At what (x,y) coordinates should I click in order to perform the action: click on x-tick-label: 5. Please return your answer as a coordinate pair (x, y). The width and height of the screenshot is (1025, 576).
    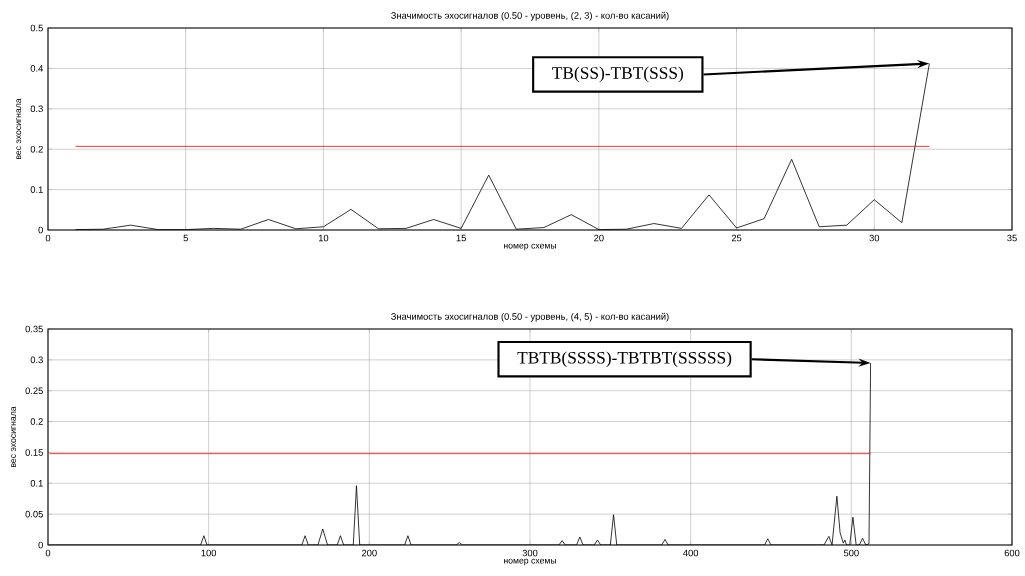
    Looking at the image, I should click on (185, 238).